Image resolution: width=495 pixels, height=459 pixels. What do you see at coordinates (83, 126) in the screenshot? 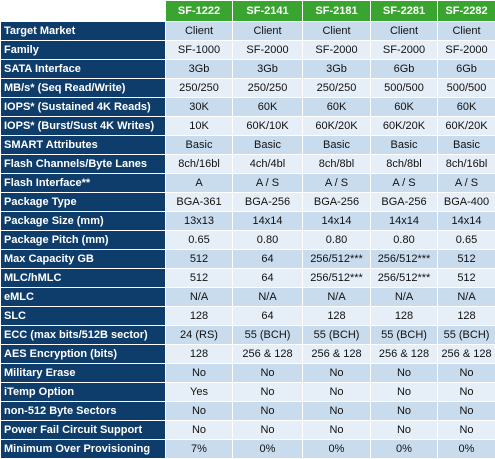
I see `row-label: IOPS* (Burst/Sust 4K Writes)` at bounding box center [83, 126].